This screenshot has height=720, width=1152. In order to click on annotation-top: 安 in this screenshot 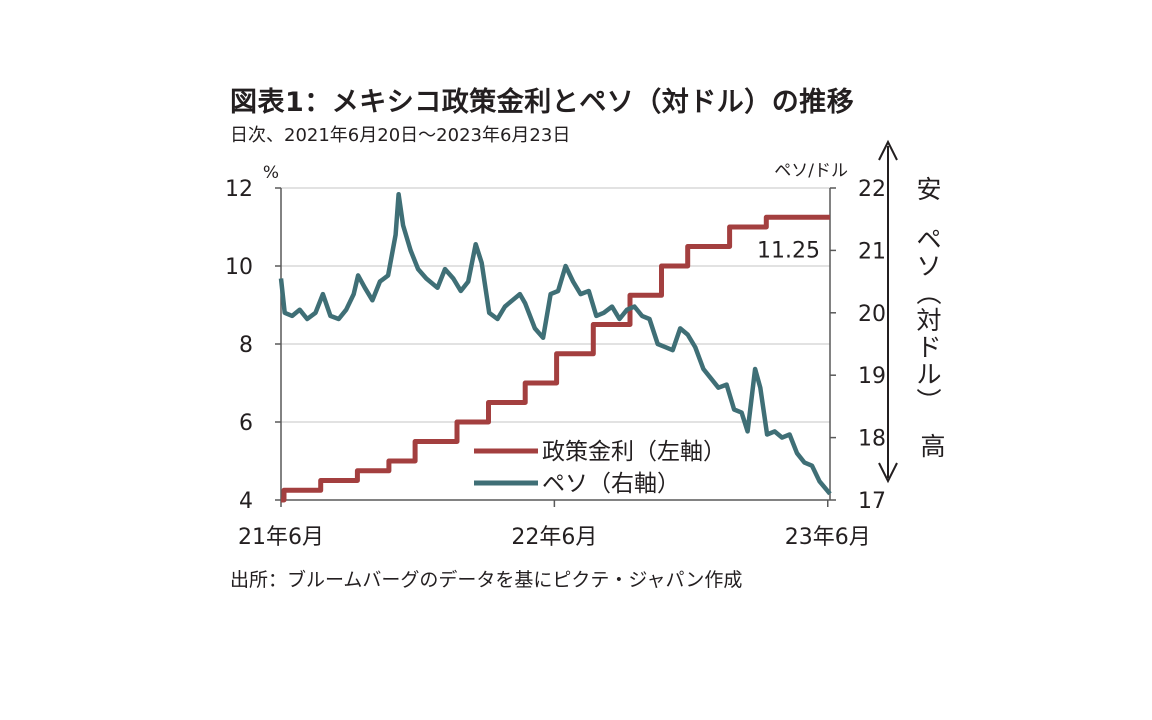, I will do `click(928, 189)`.